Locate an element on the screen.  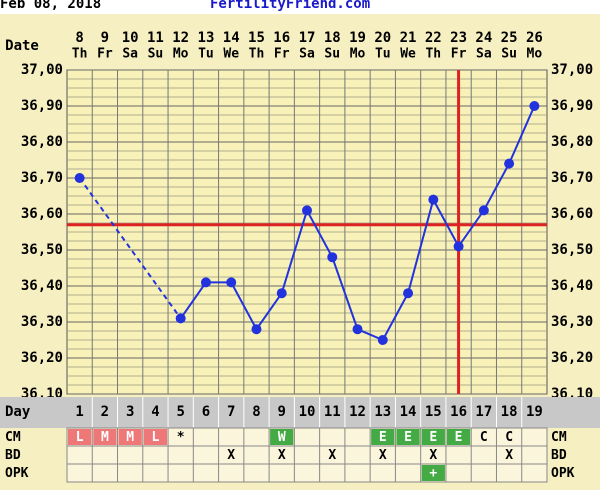
date-label-cell: 19 is located at coordinates (357, 38).